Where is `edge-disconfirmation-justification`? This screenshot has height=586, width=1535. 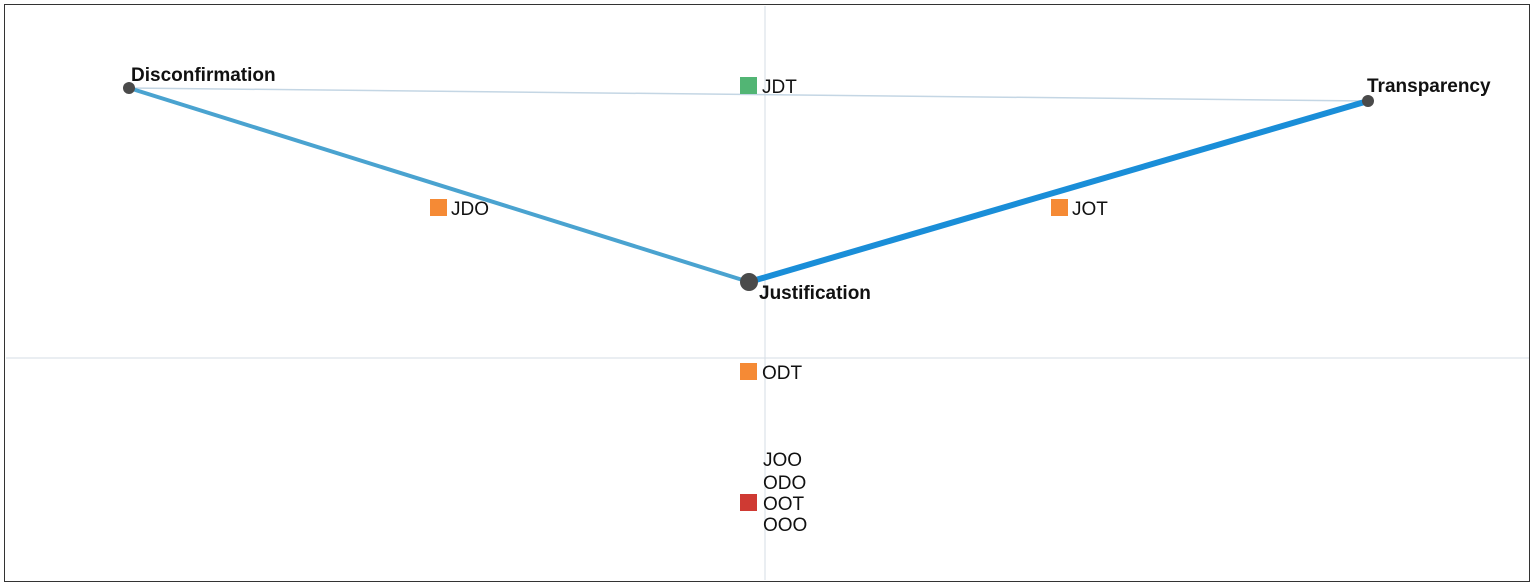 edge-disconfirmation-justification is located at coordinates (439, 185).